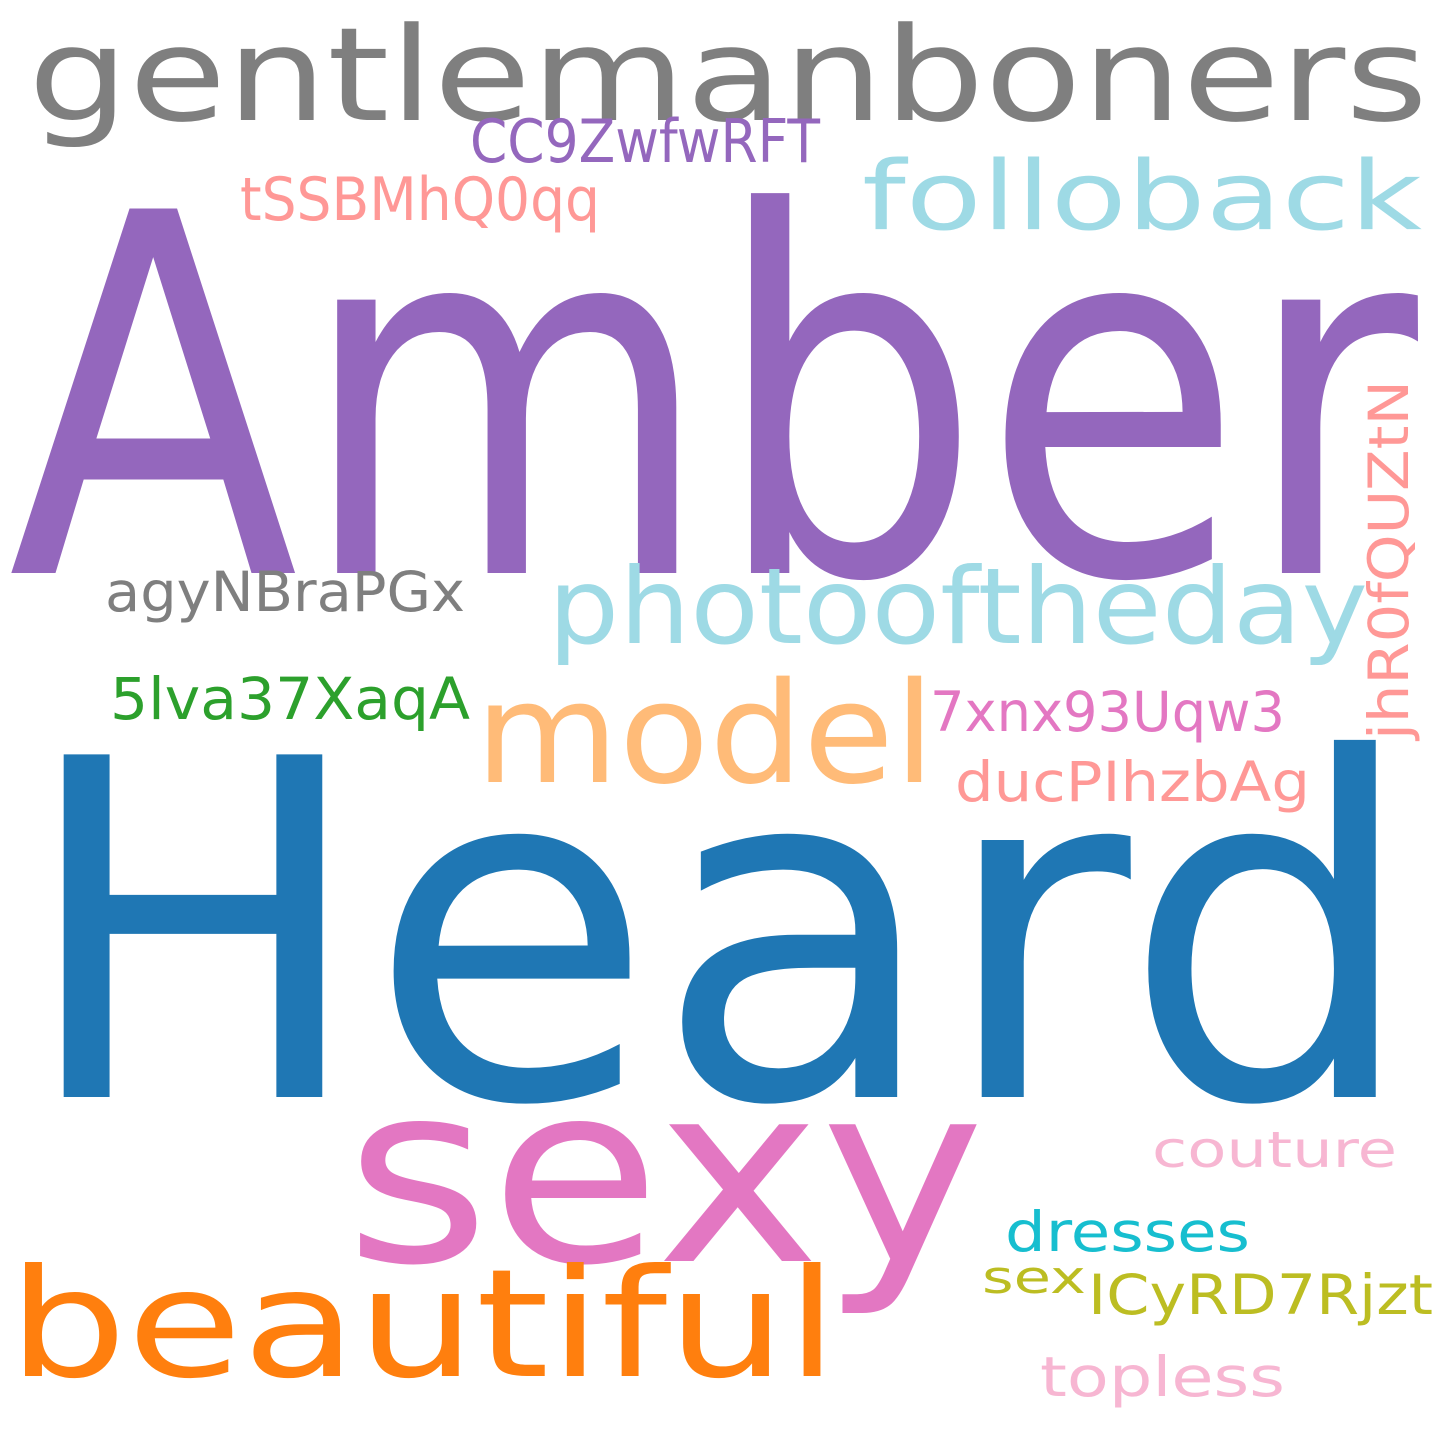  What do you see at coordinates (423, 1325) in the screenshot?
I see `word-beautiful: beautiful` at bounding box center [423, 1325].